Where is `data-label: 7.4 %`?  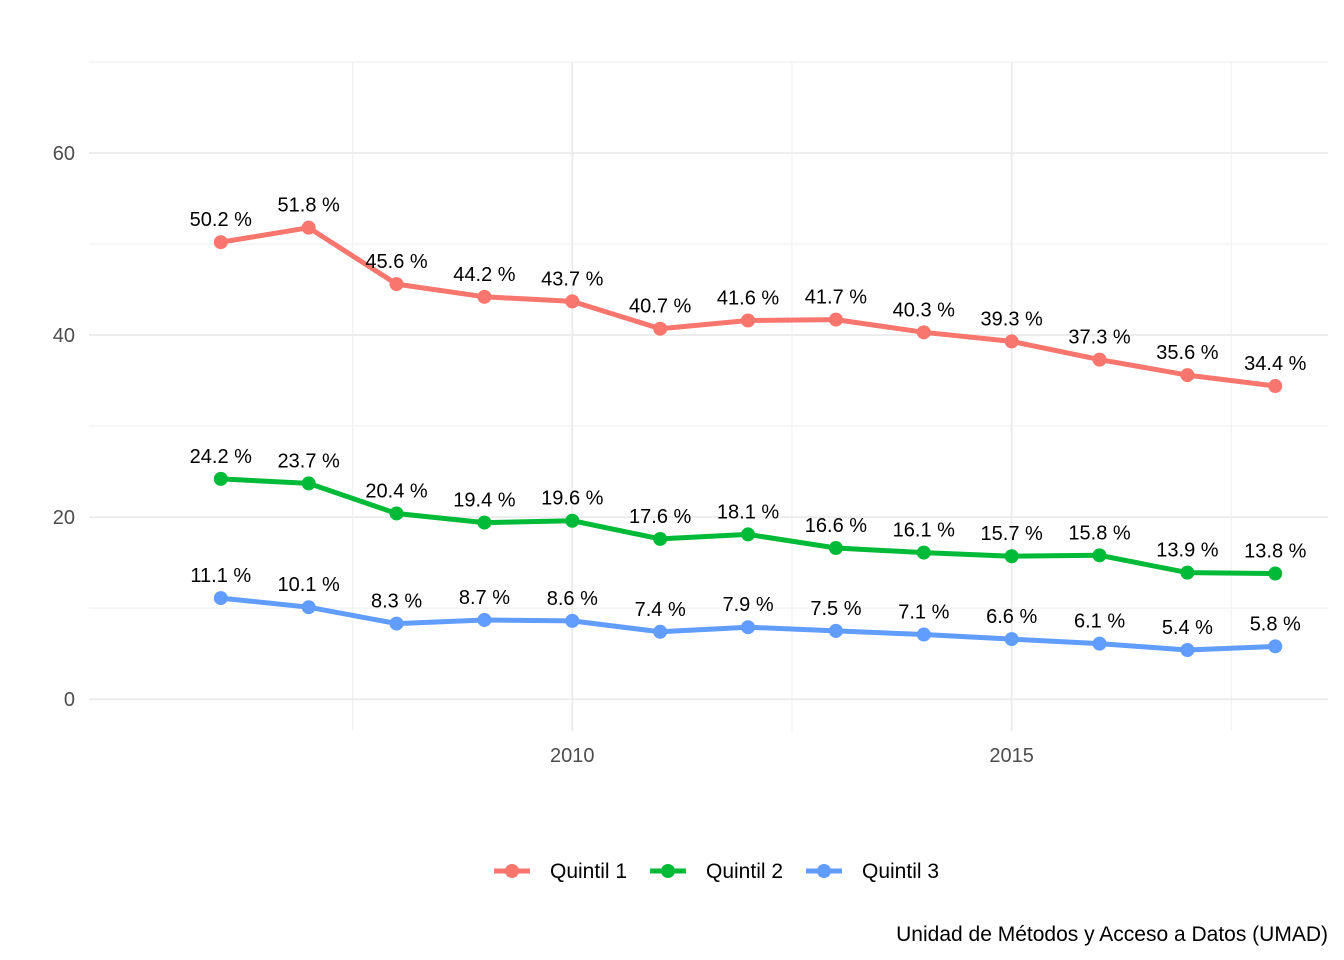 data-label: 7.4 % is located at coordinates (660, 610).